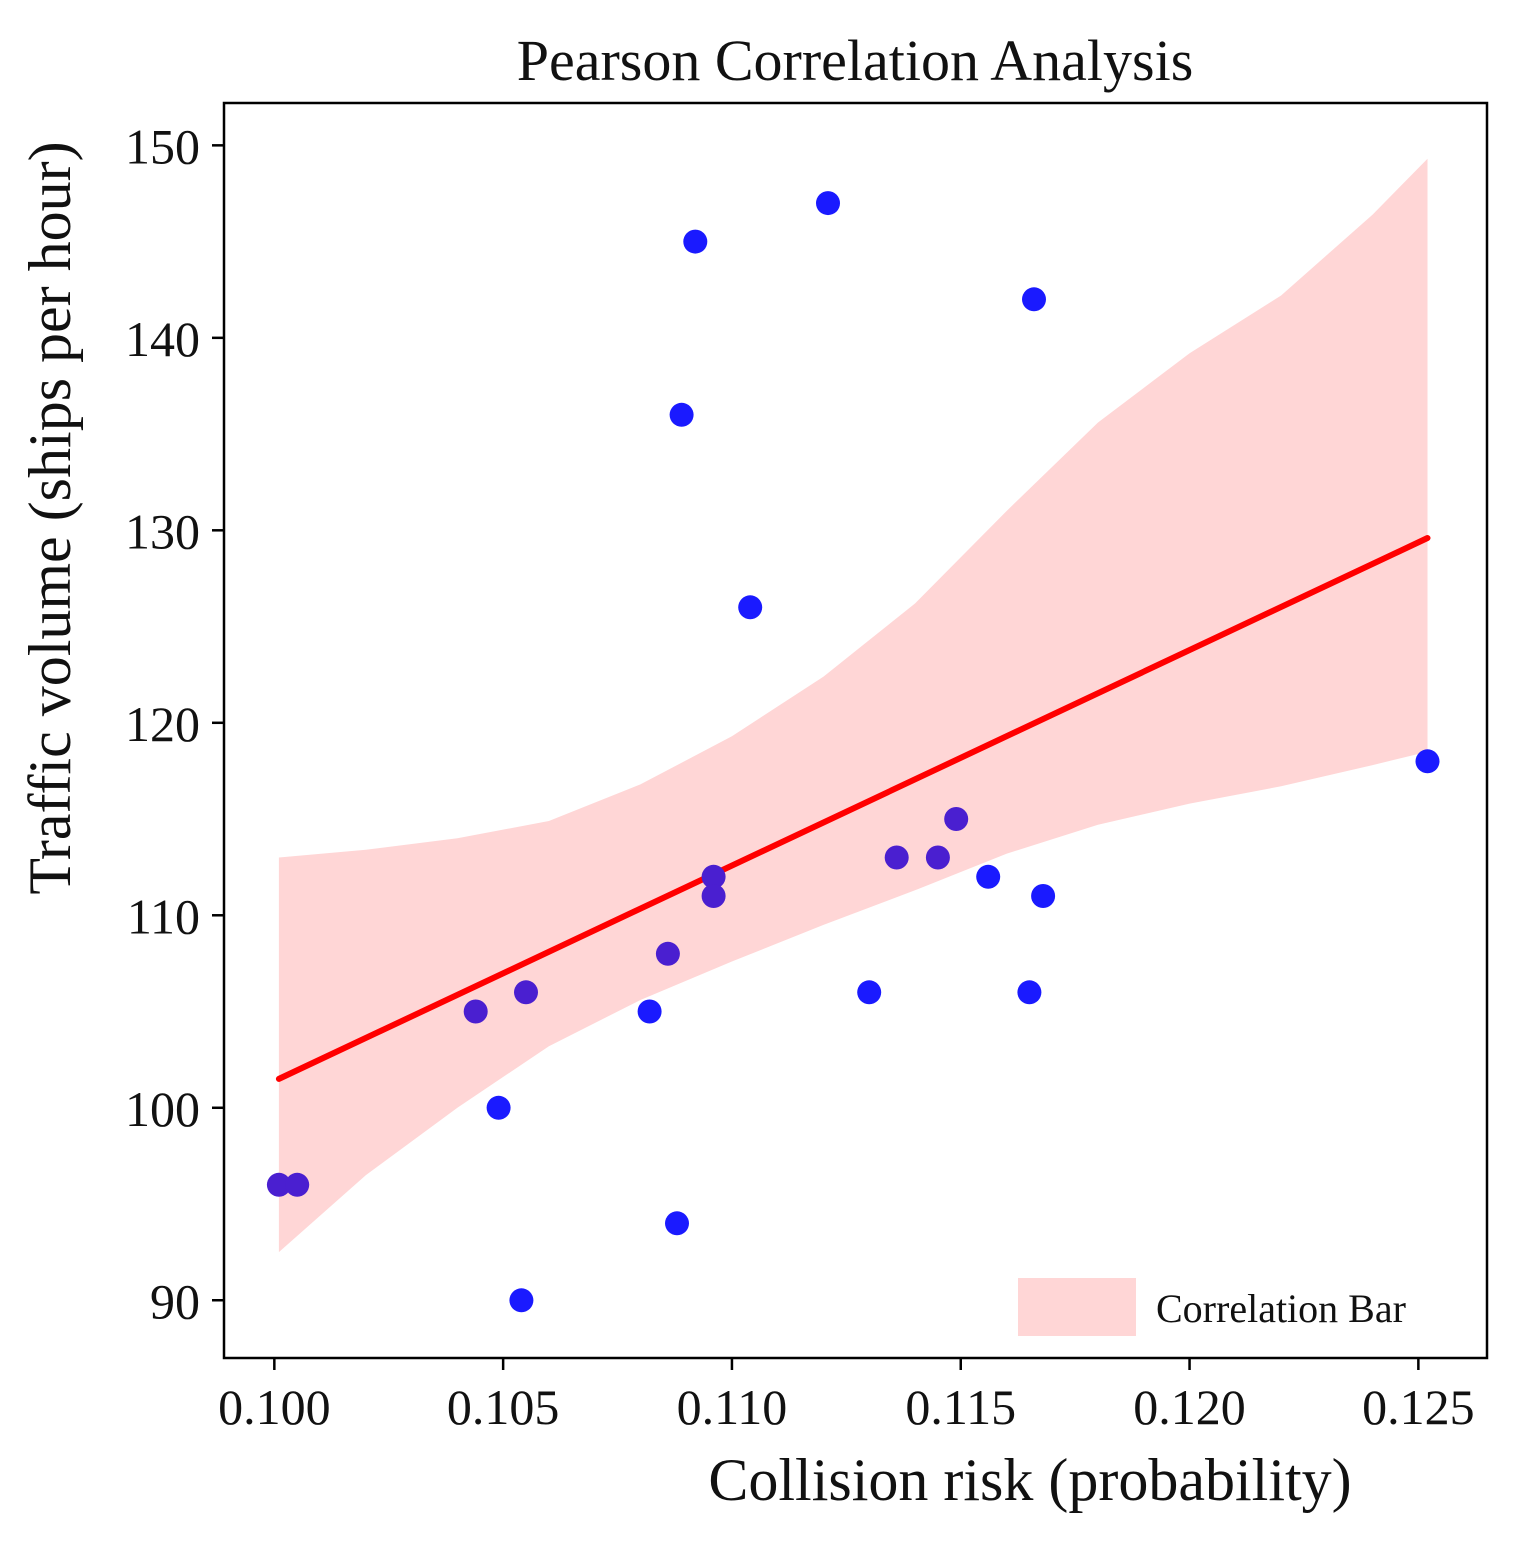 This screenshot has width=1517, height=1557. I want to click on y-tick-label: 100, so click(162, 1109).